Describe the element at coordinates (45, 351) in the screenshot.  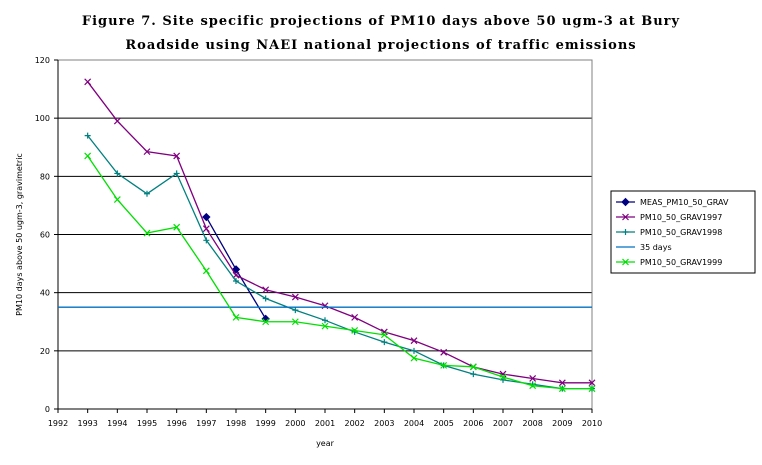
I see `y-tick-label: 20` at that location.